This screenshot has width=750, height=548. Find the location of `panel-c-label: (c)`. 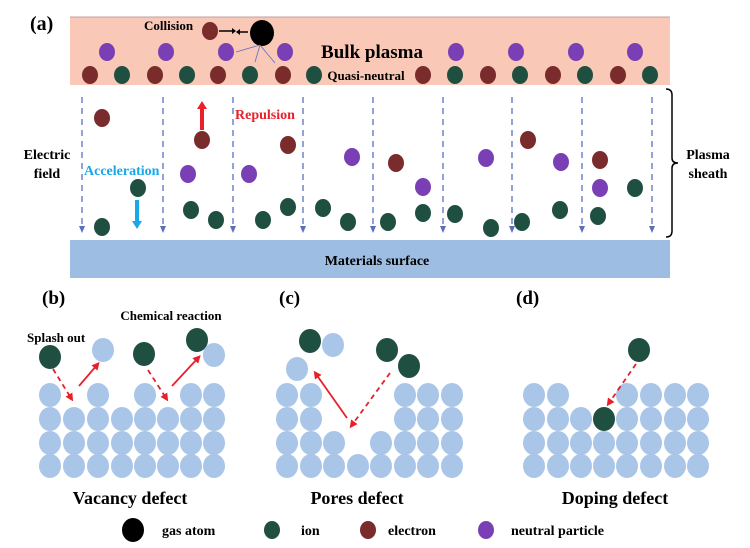

panel-c-label: (c) is located at coordinates (289, 298).